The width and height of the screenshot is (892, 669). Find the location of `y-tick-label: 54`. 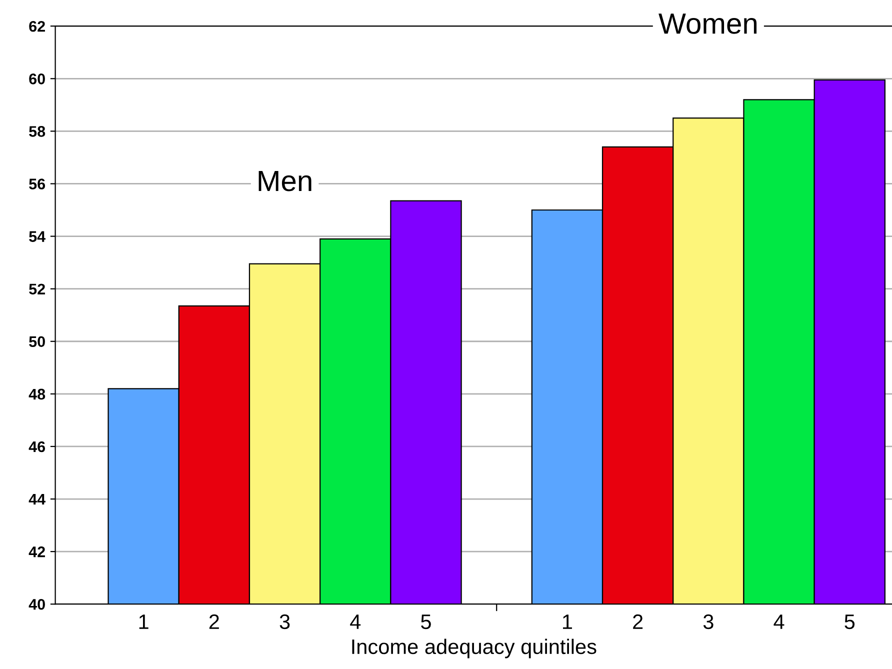

y-tick-label: 54 is located at coordinates (37, 236).